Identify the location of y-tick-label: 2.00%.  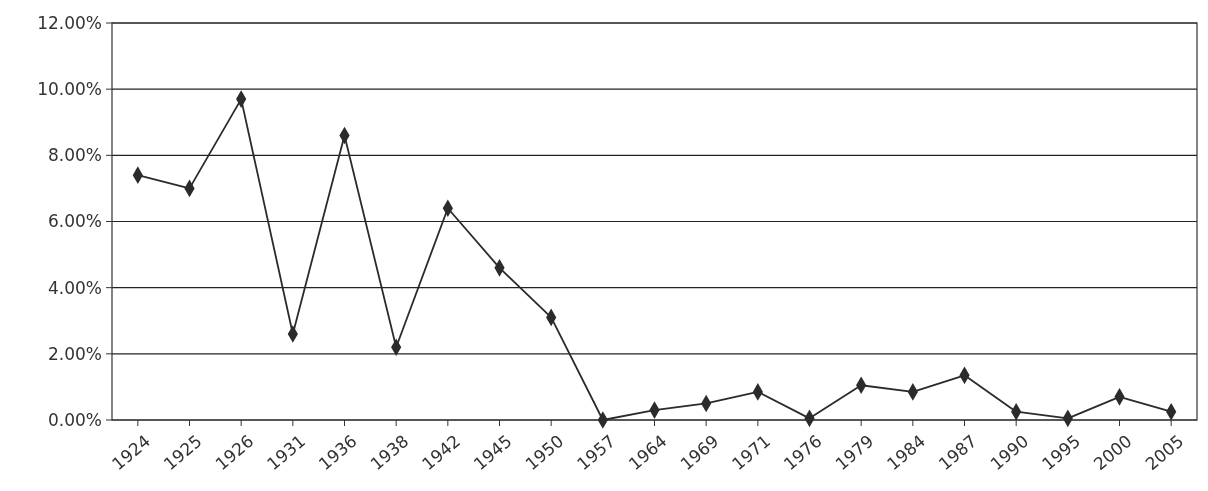
(74, 353).